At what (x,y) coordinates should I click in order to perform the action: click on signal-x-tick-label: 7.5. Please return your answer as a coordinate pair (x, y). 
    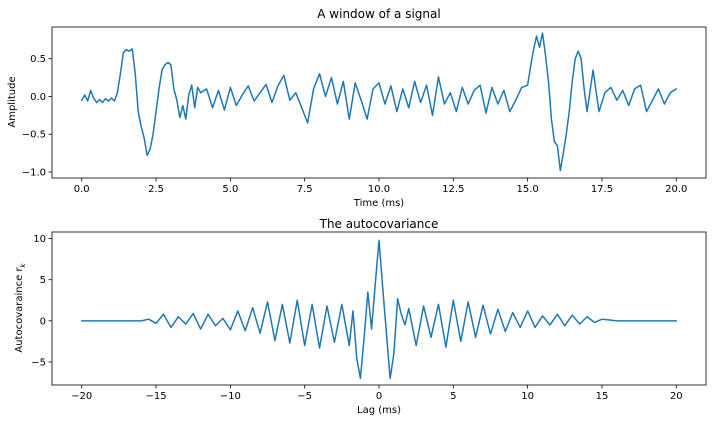
    Looking at the image, I should click on (305, 189).